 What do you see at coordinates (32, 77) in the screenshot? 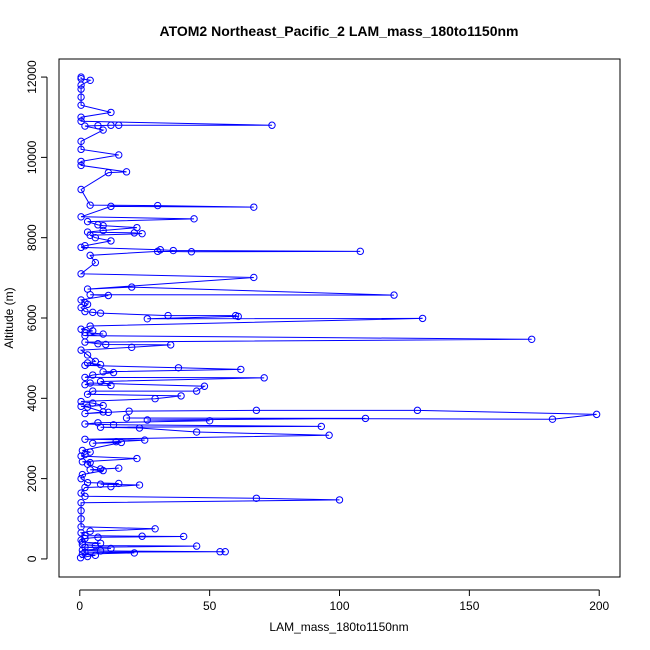
I see `y-tick-label: 12000` at bounding box center [32, 77].